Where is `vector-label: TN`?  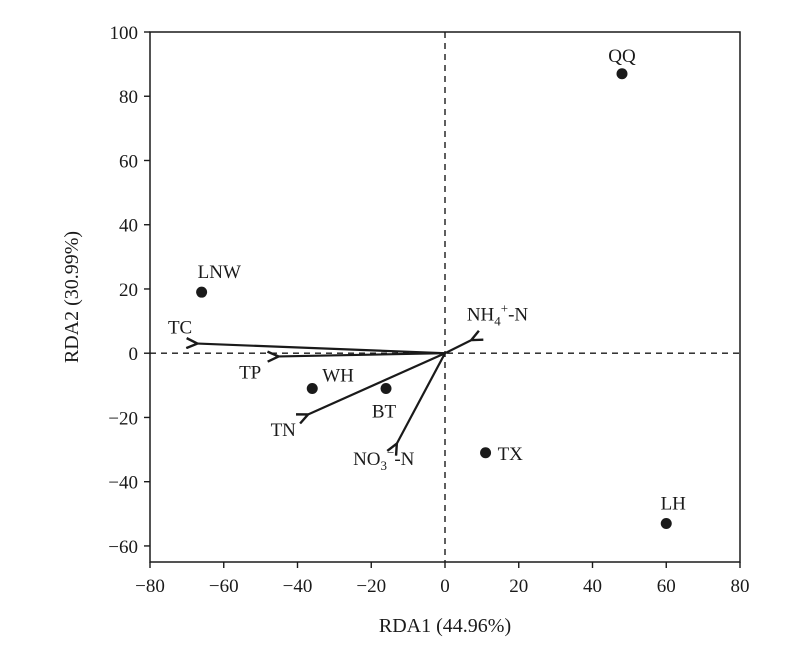 vector-label: TN is located at coordinates (284, 430).